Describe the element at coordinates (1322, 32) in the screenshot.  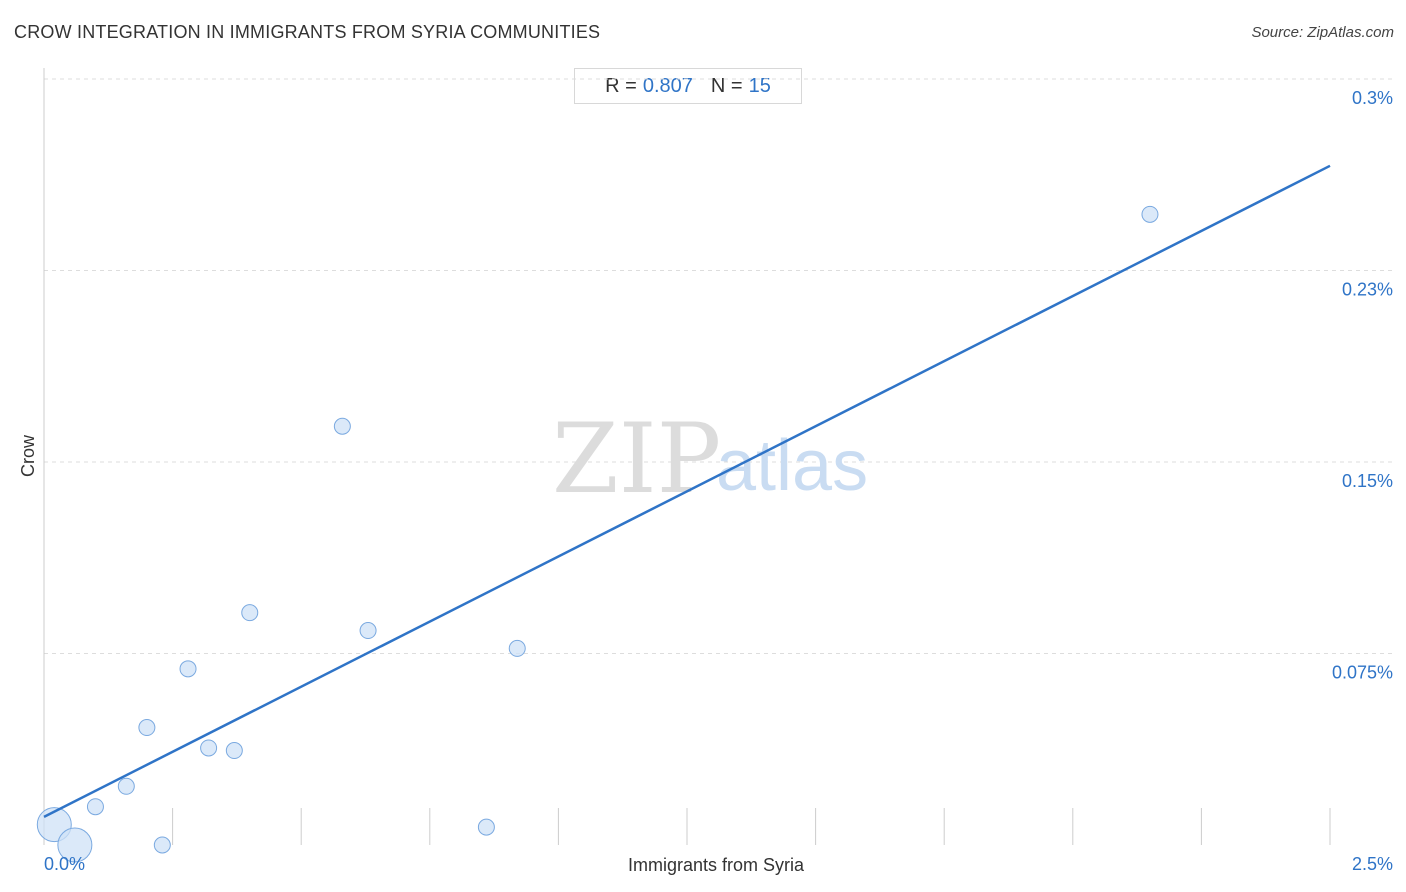
I see `source-credit: Source: ZipAtlas.com` at that location.